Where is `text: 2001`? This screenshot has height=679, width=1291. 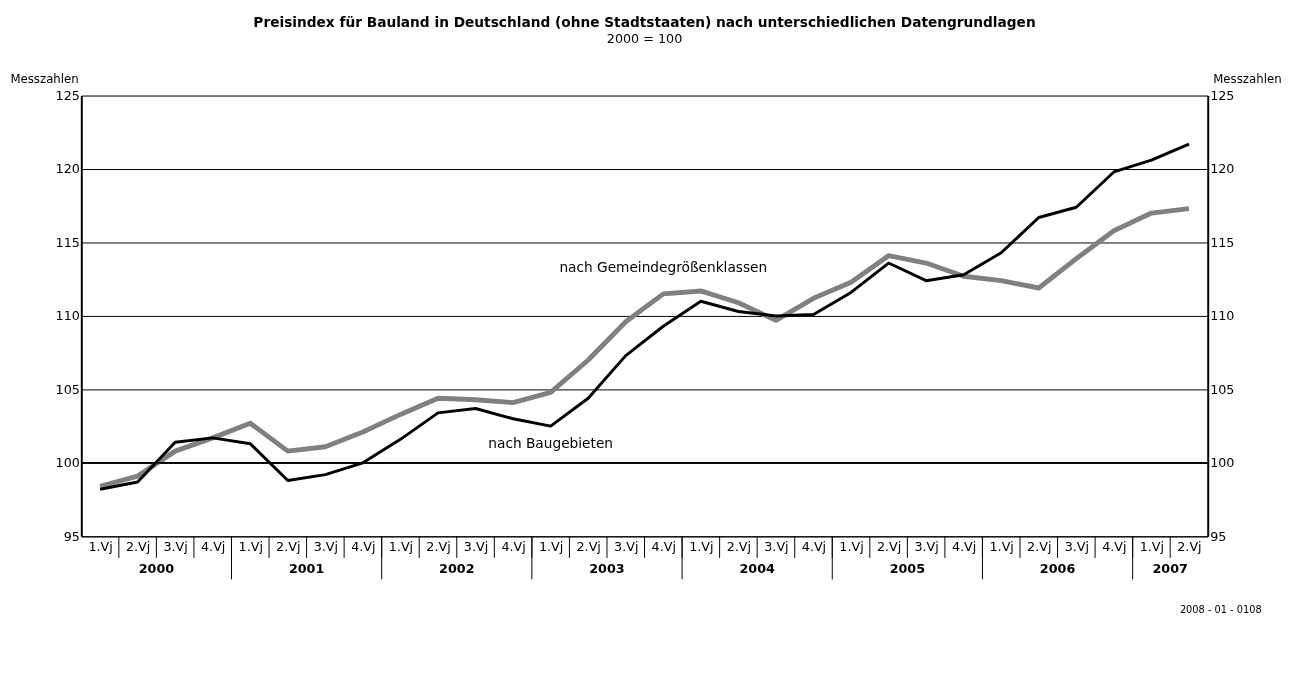 text: 2001 is located at coordinates (306, 568).